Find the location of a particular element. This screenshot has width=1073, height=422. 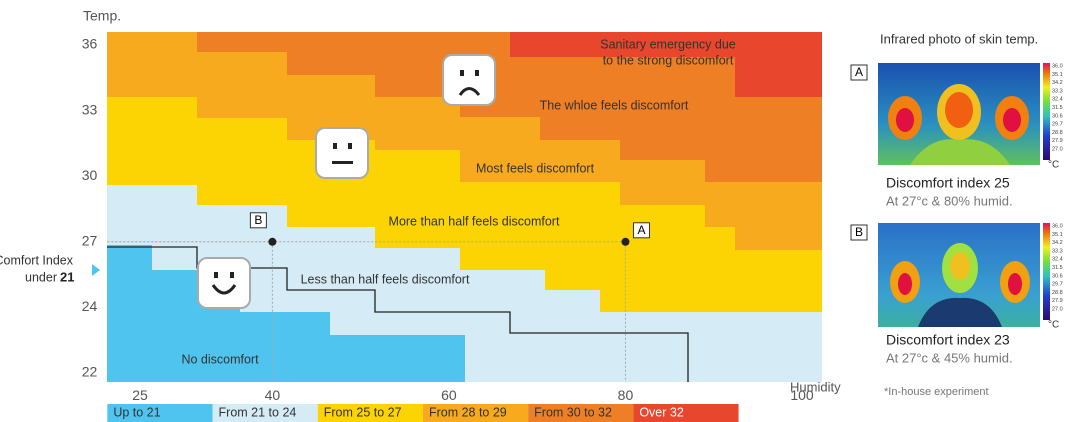

point-label: B is located at coordinates (258, 220).